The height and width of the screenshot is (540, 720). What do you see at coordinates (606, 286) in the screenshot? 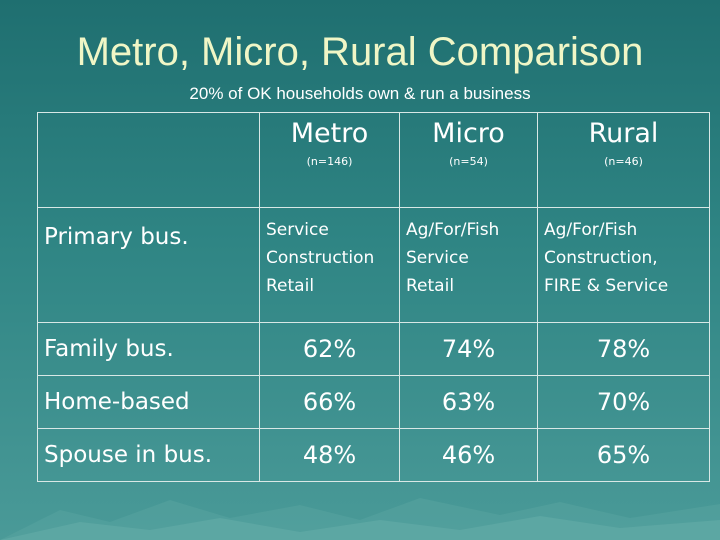
I see `cell-line: FIRE & Service` at bounding box center [606, 286].